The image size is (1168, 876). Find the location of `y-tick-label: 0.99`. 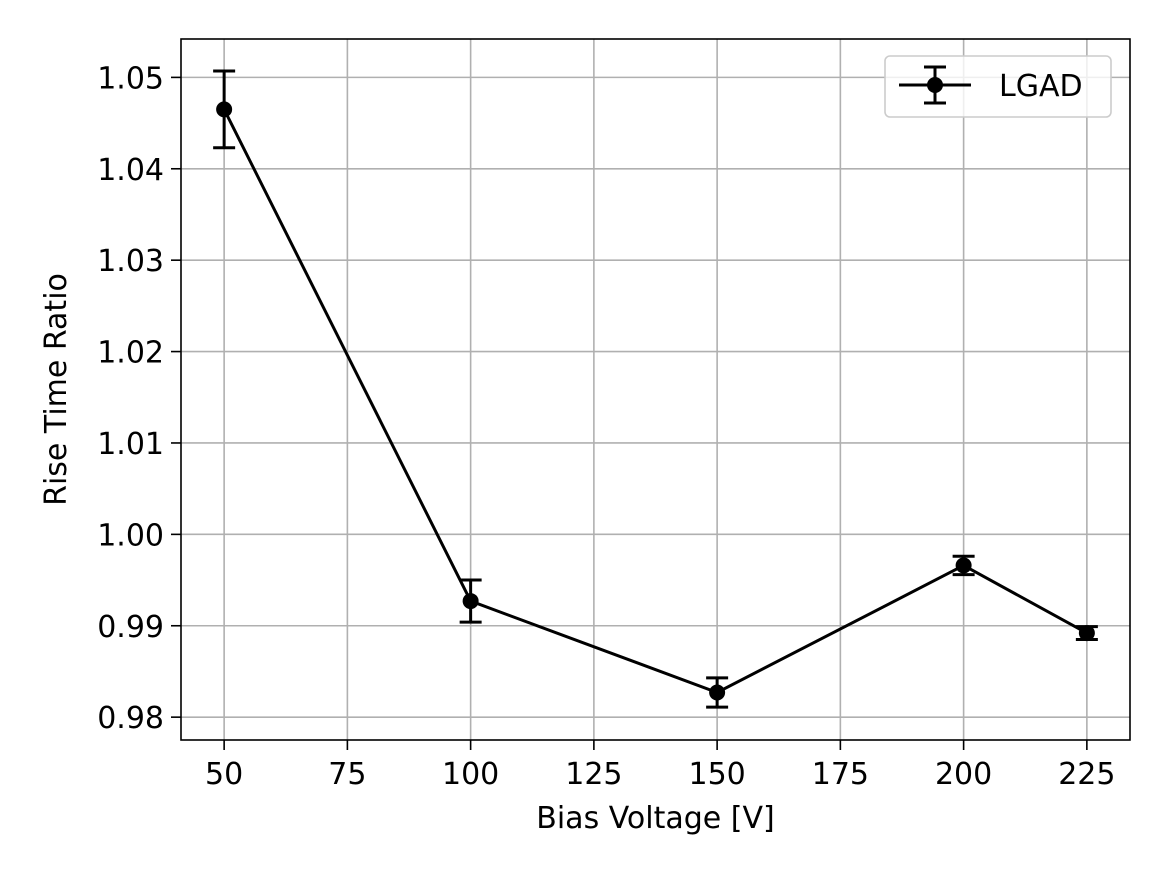

y-tick-label: 0.99 is located at coordinates (130, 627).